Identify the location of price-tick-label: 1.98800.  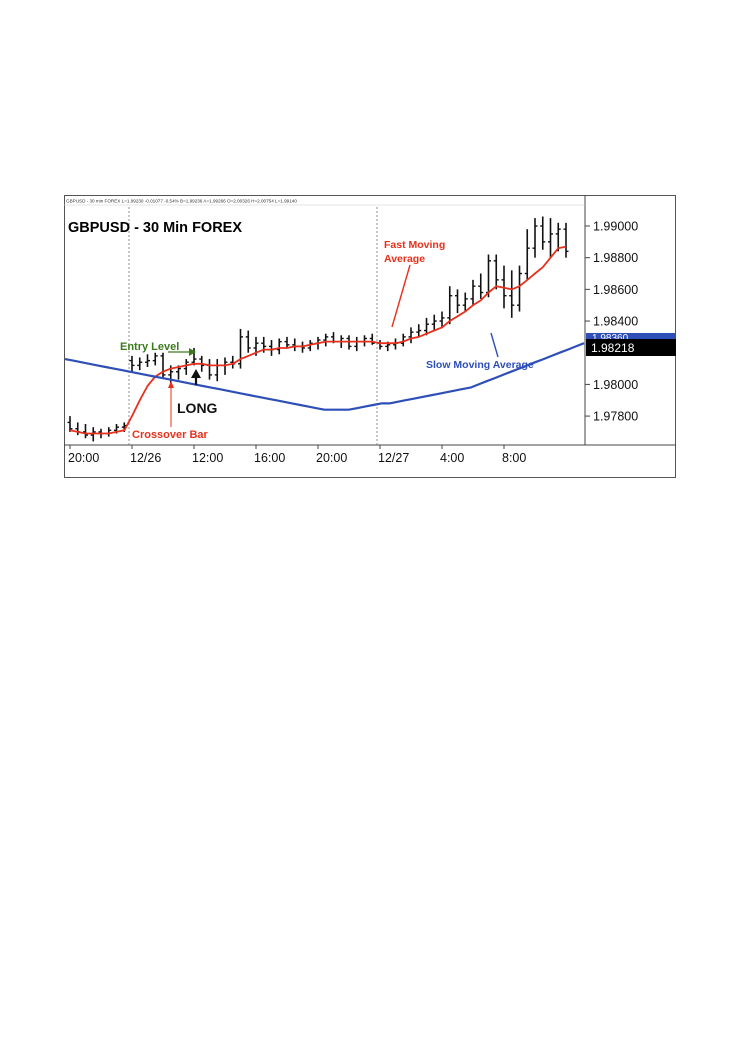
(615, 258).